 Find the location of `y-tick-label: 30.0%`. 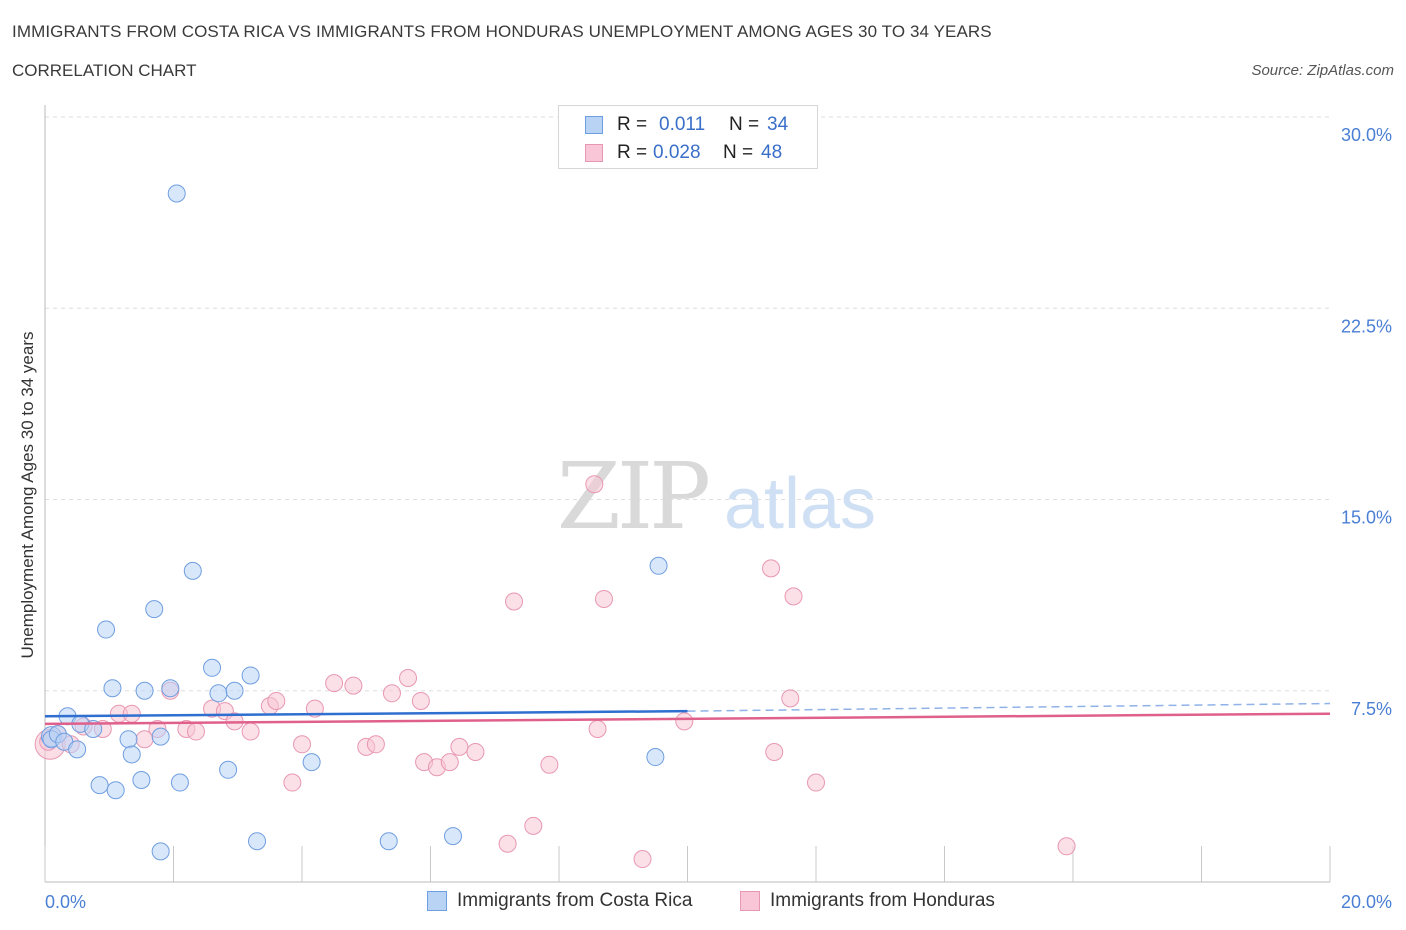

y-tick-label: 30.0% is located at coordinates (1366, 135).